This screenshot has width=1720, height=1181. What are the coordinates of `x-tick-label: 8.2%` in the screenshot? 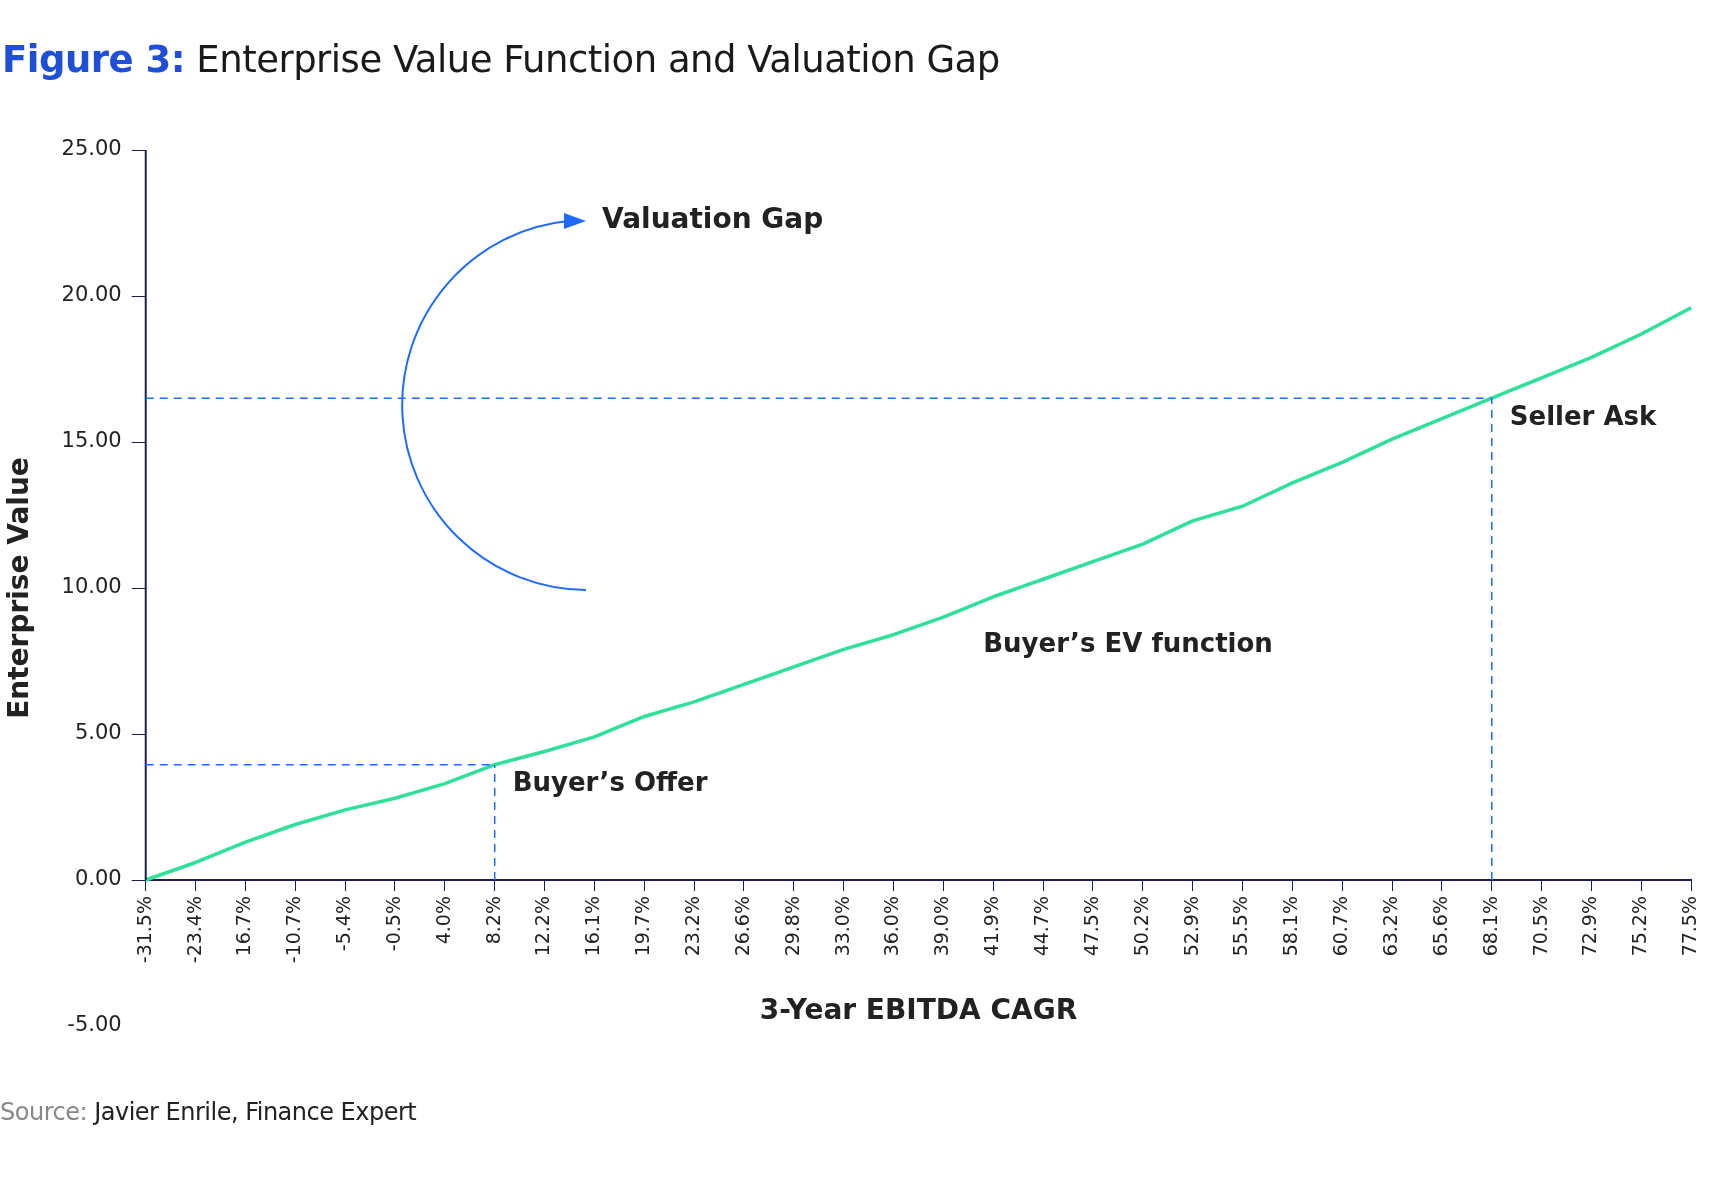 It's located at (492, 920).